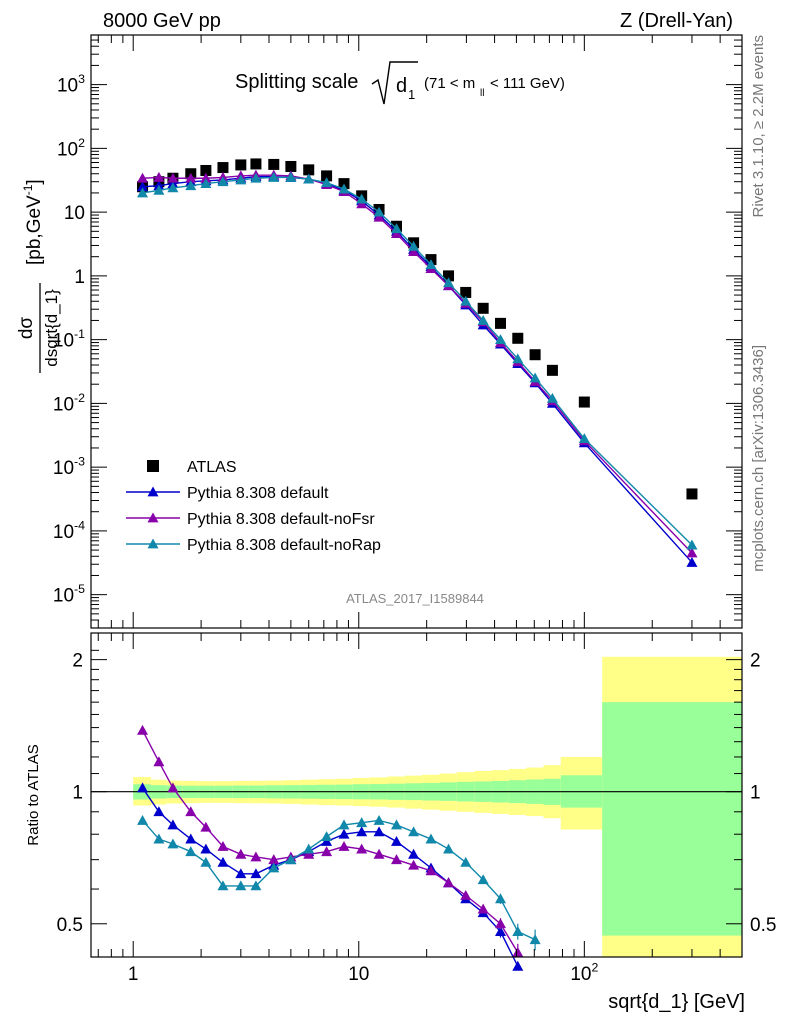  I want to click on top-y-axis-label: dσ dsqrt{d_1}, so click(38, 328).